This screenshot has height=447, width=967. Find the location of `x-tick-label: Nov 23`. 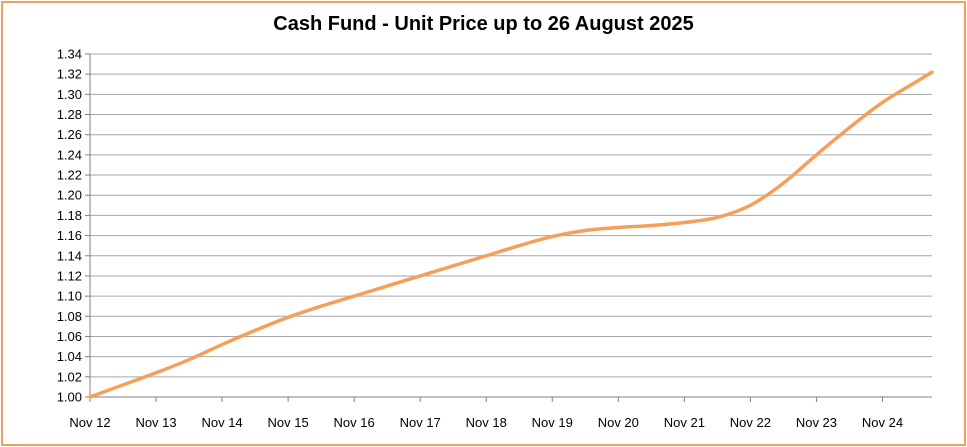

x-tick-label: Nov 23 is located at coordinates (816, 422).